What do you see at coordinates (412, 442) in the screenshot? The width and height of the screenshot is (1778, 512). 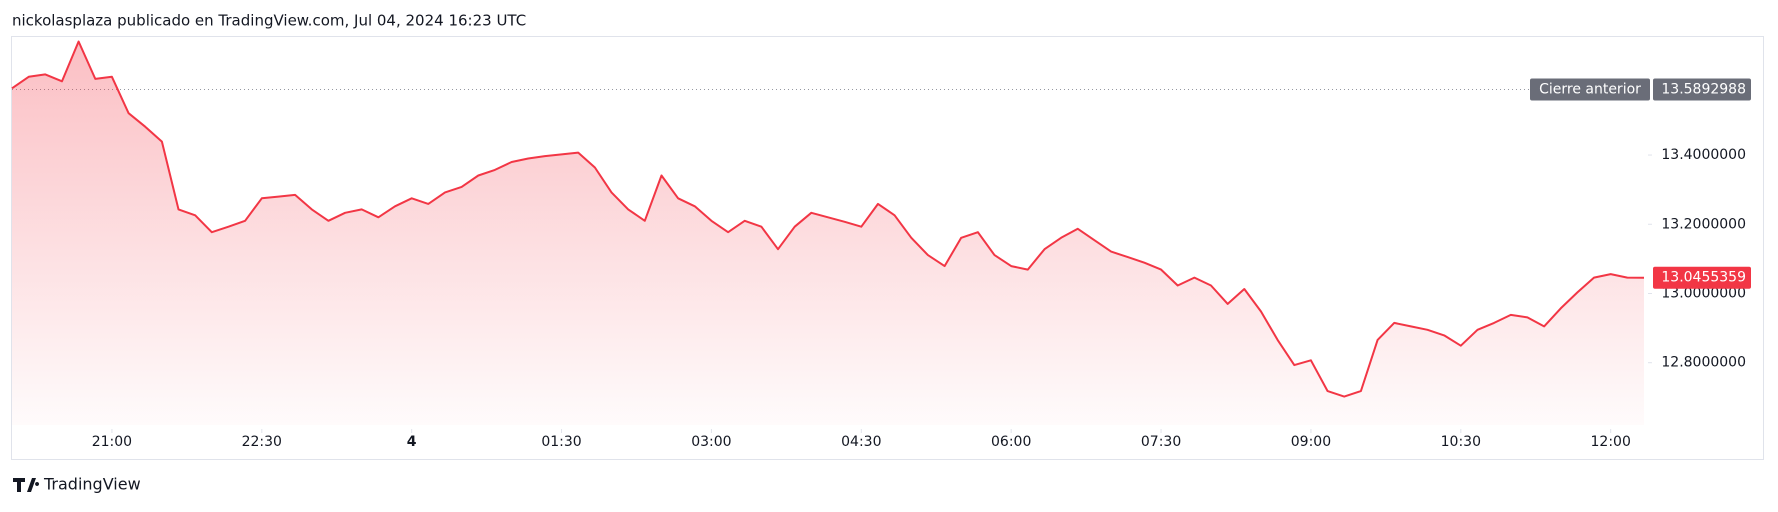 I see `x-tick-label: 4` at bounding box center [412, 442].